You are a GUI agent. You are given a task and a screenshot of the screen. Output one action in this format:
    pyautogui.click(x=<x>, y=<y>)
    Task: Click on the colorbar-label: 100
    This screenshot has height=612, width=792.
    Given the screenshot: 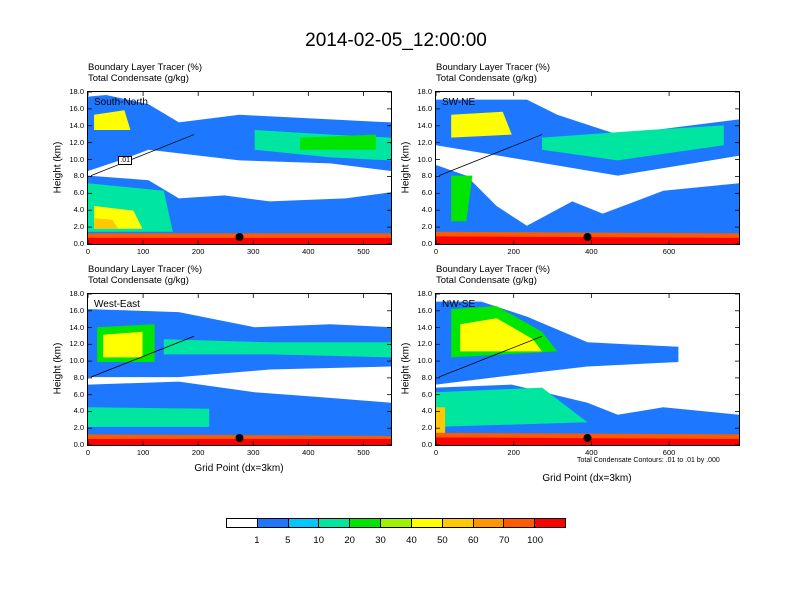 What is the action you would take?
    pyautogui.click(x=535, y=540)
    